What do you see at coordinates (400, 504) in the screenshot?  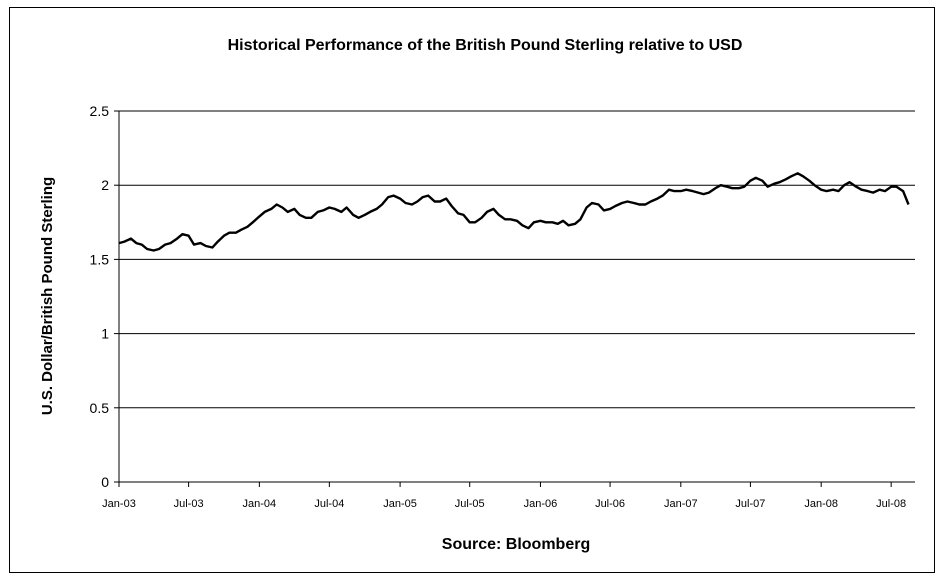 I see `x-tick-label-4: Jan-05` at bounding box center [400, 504].